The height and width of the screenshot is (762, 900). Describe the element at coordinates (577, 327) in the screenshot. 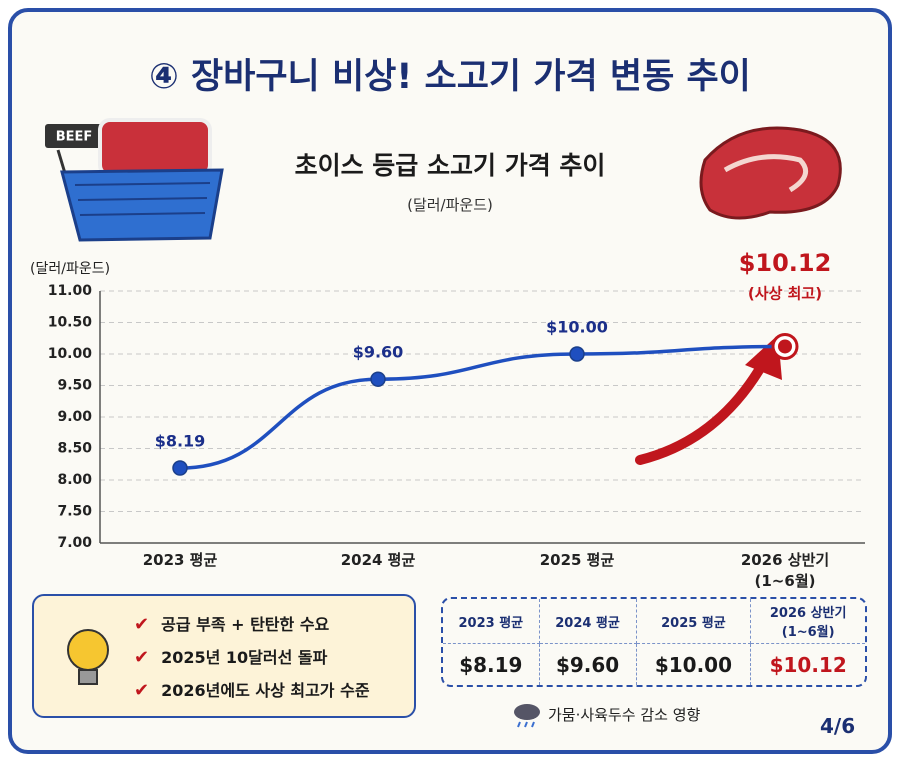

I see `value-label: $10.00` at that location.